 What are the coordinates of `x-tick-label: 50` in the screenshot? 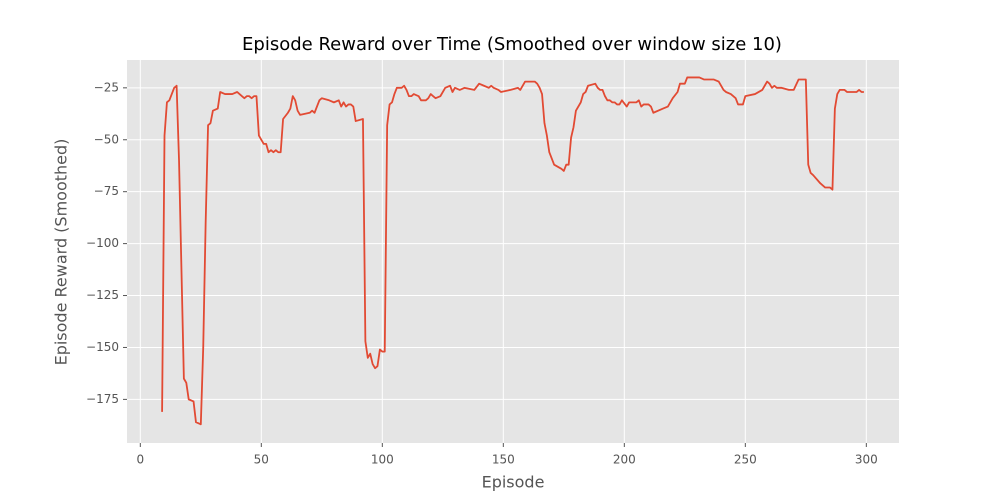 It's located at (261, 460).